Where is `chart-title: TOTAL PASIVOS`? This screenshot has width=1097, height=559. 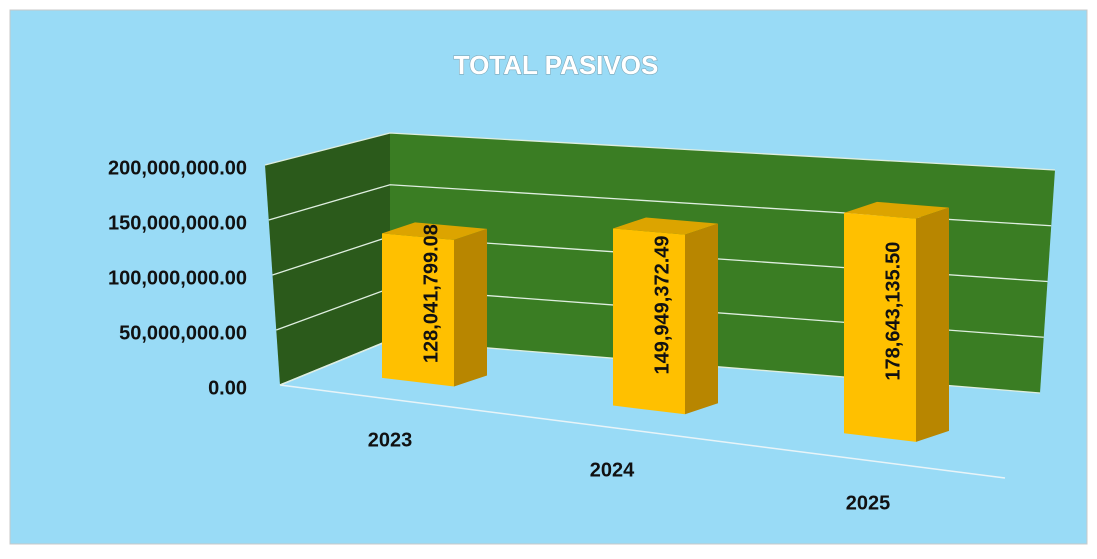 chart-title: TOTAL PASIVOS is located at coordinates (556, 65).